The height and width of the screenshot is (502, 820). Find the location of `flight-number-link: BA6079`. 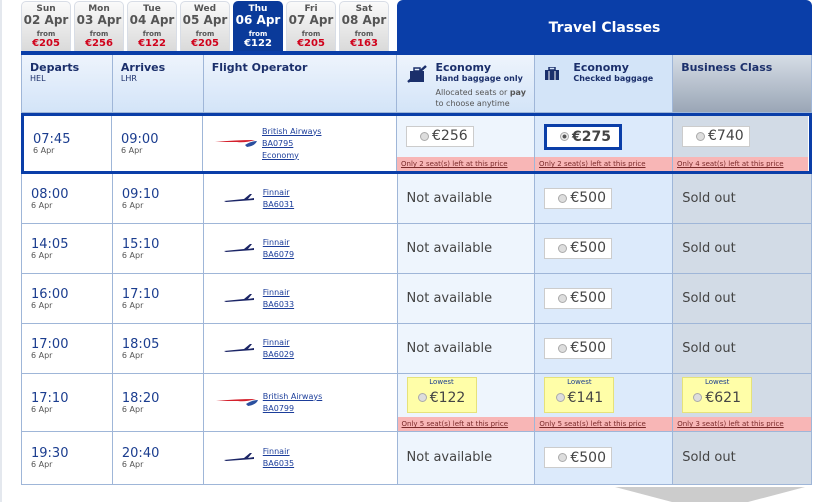

flight-number-link: BA6079 is located at coordinates (278, 254).